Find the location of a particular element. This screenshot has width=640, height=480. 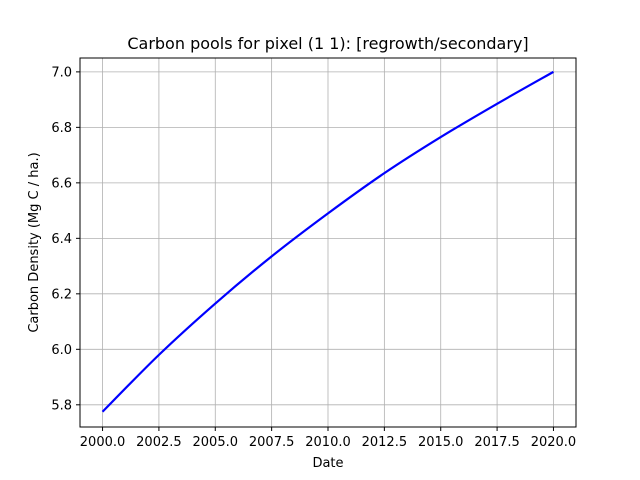

y-tick-label: 7.0 is located at coordinates (61, 72).